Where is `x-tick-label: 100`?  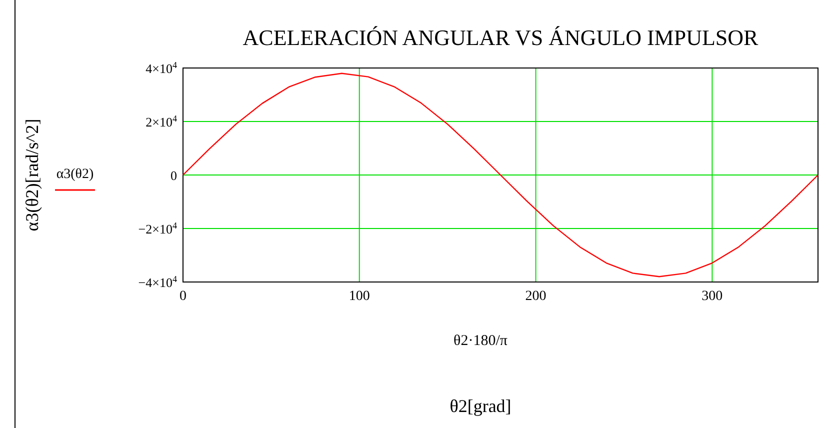 x-tick-label: 100 is located at coordinates (359, 296).